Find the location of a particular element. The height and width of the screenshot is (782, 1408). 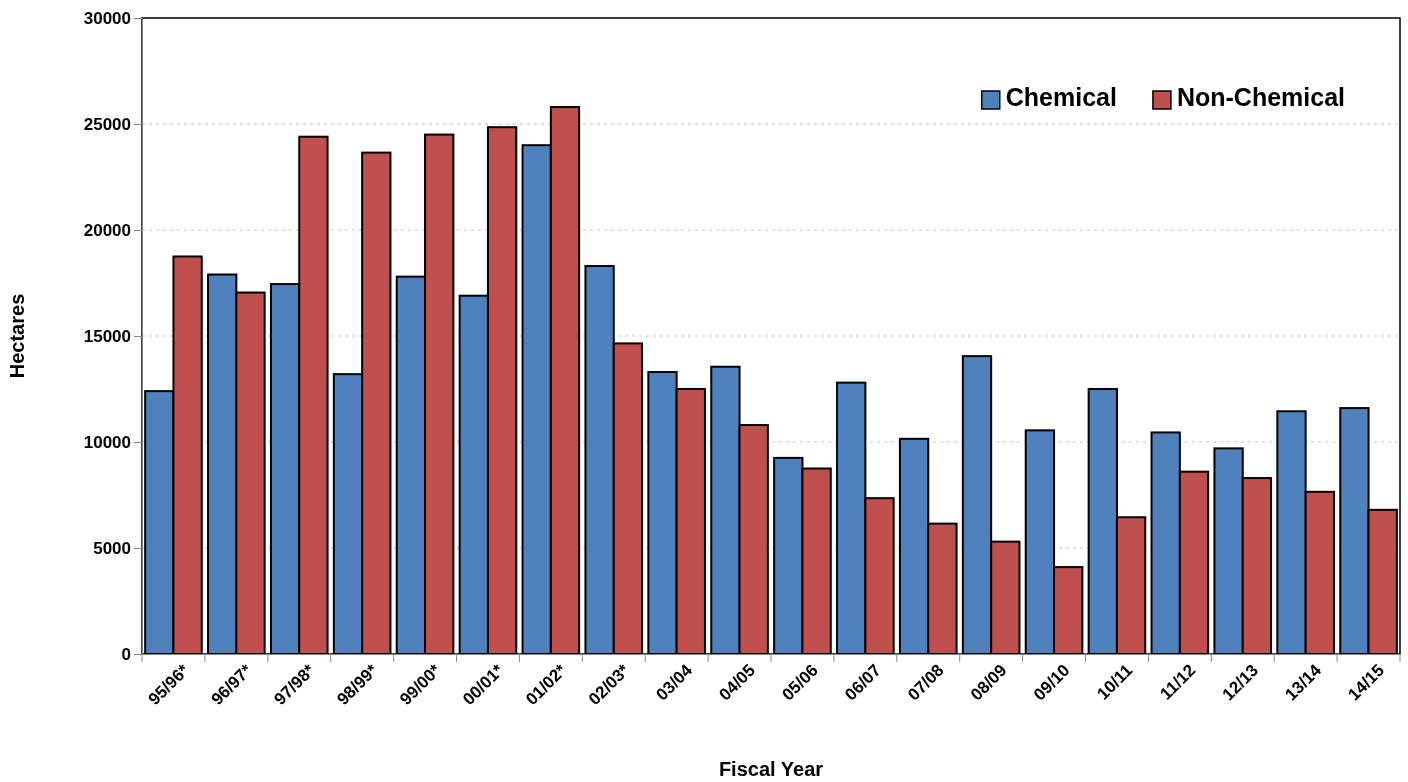

y-axis-title: Hectares is located at coordinates (17, 336).